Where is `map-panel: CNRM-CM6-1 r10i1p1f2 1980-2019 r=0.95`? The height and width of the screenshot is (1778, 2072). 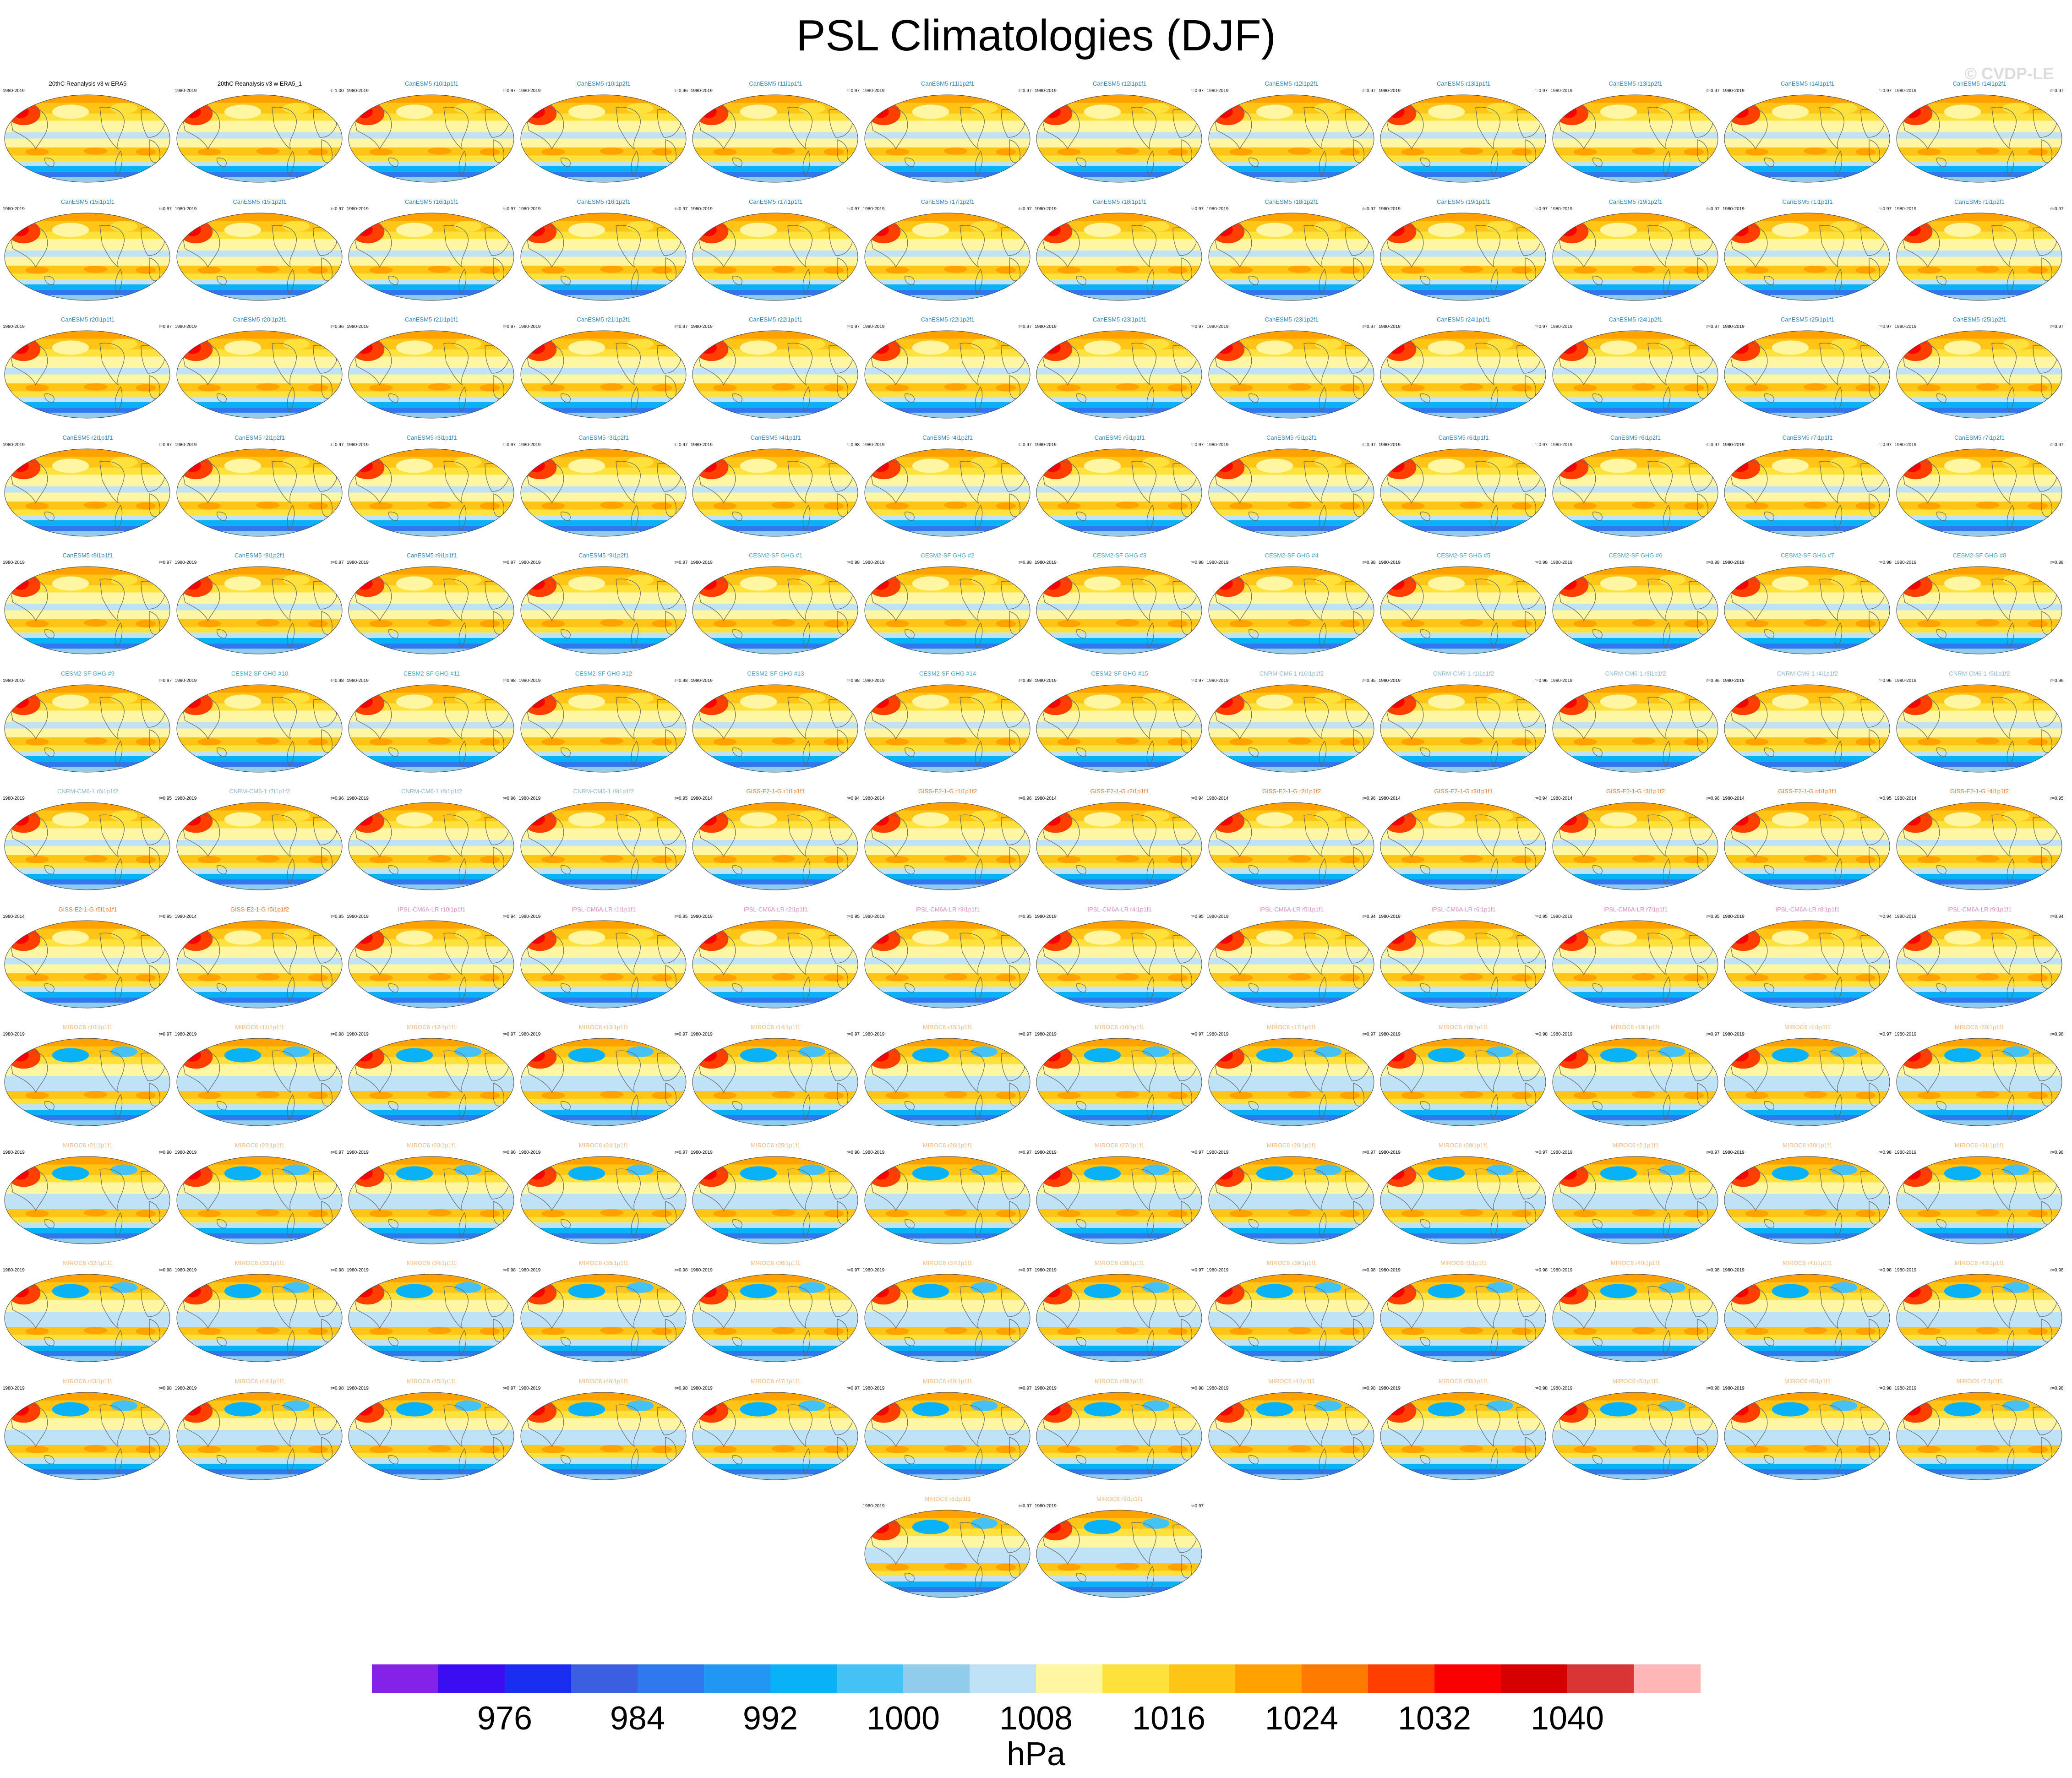
map-panel: CNRM-CM6-1 r10i1p1f2 1980-2019 r=0.95 is located at coordinates (1292, 722).